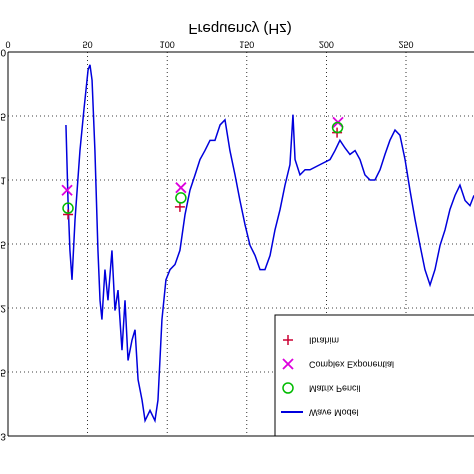 The image size is (474, 474). Describe the element at coordinates (334, 413) in the screenshot. I see `legend-label: Wave Model` at that location.